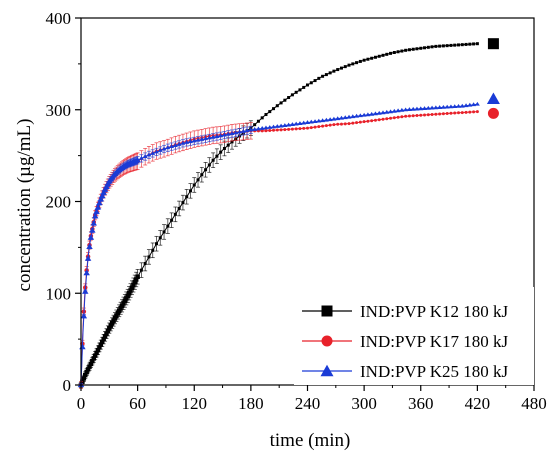 Image resolution: width=550 pixels, height=461 pixels. What do you see at coordinates (421, 403) in the screenshot?
I see `x-tick-label: 360` at bounding box center [421, 403].